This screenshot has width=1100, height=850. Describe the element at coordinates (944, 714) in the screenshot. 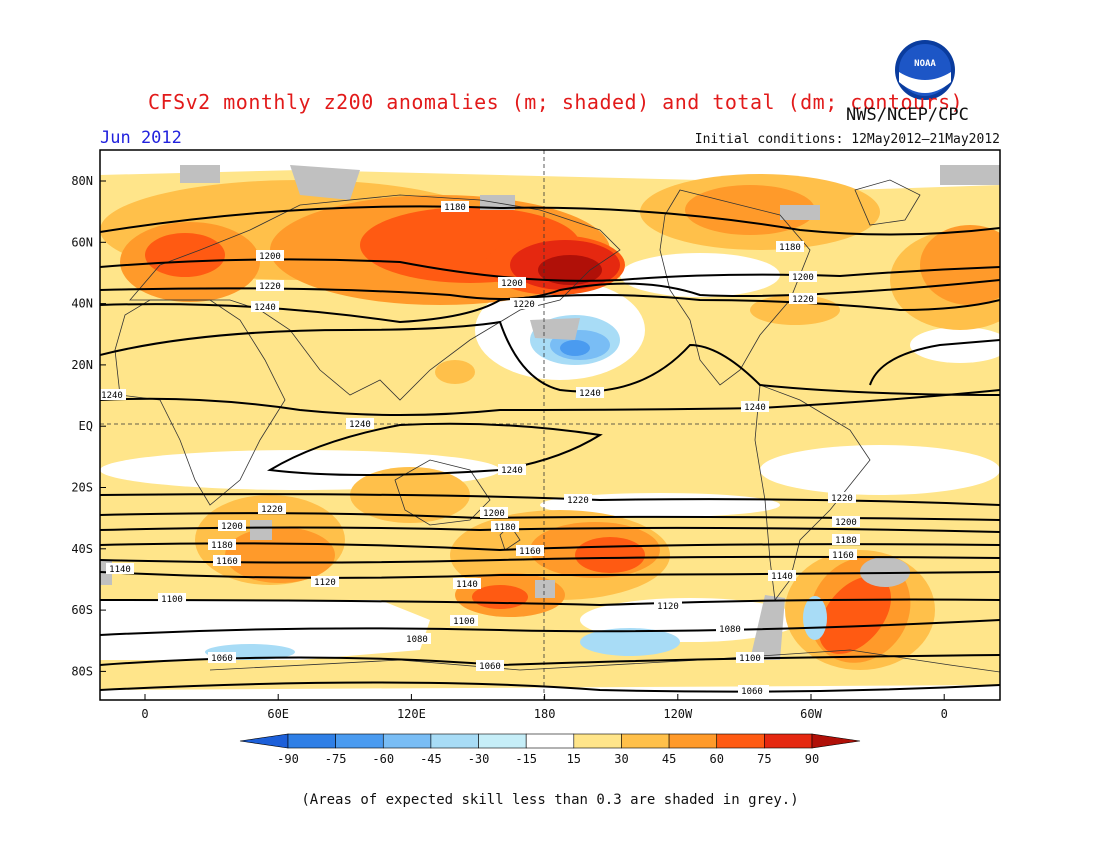

I see `lon-label: 0` at that location.